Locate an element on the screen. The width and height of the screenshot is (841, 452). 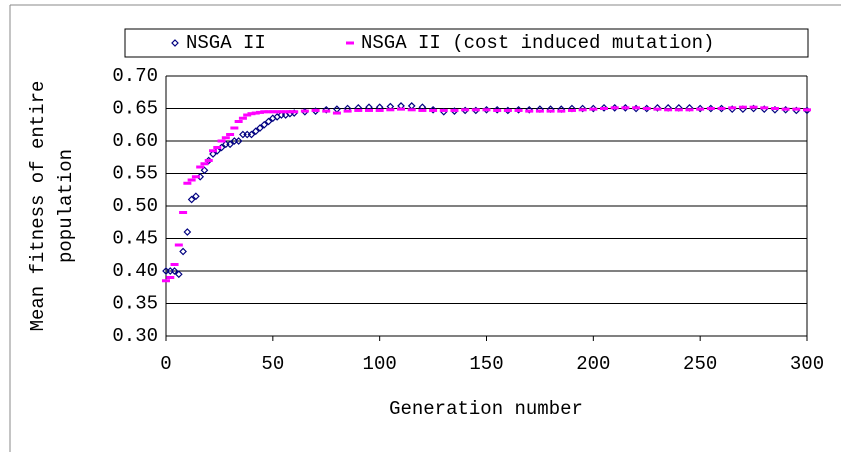
x-tick-label: 200 is located at coordinates (593, 364).